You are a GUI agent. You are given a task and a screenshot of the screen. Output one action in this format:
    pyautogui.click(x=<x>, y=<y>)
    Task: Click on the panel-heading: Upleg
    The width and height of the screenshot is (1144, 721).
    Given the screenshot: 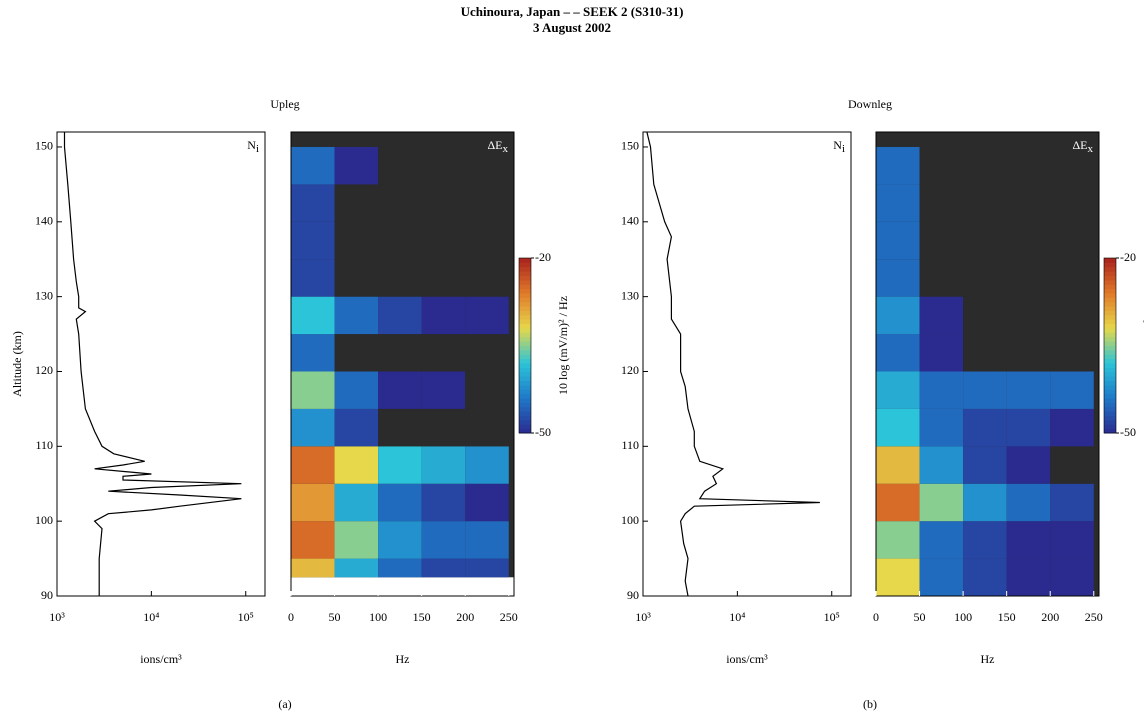 What is the action you would take?
    pyautogui.click(x=284, y=104)
    